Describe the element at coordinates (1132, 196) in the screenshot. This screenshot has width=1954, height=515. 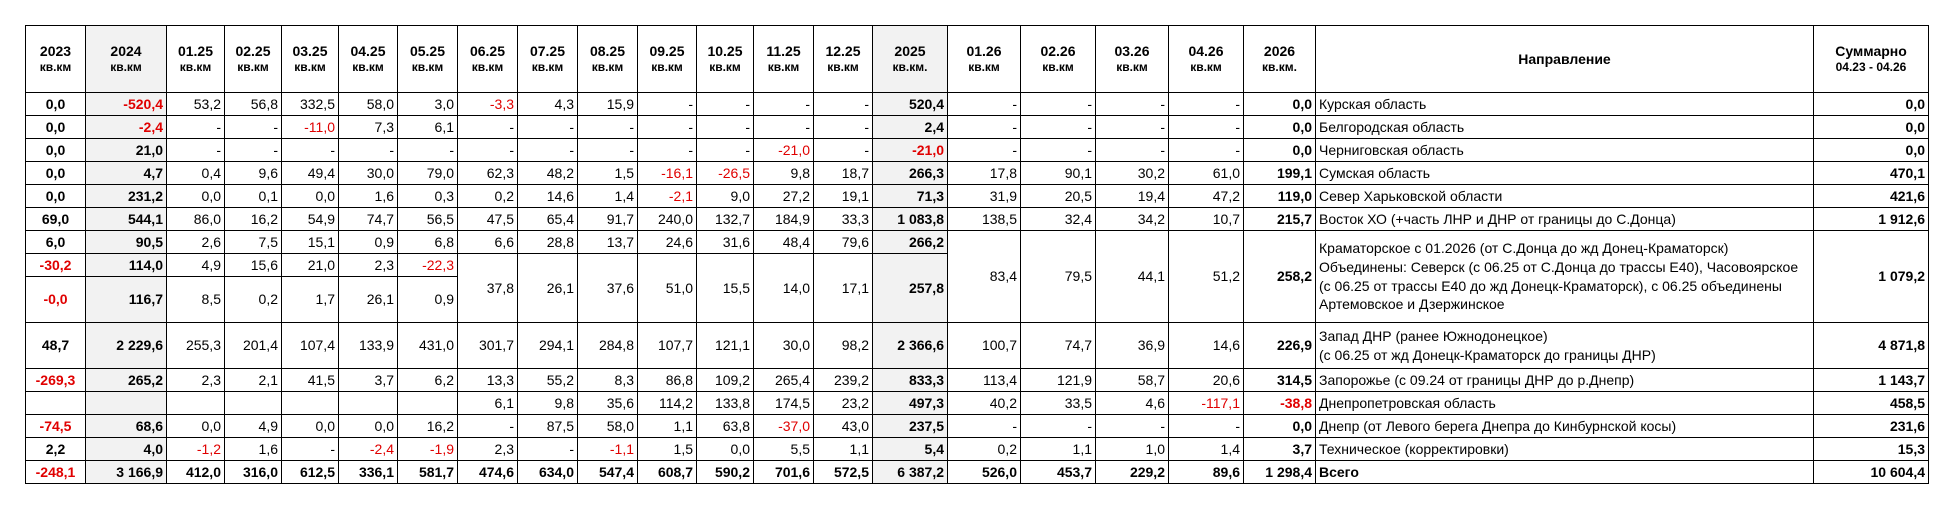
I see `value-cell: 19,4` at that location.